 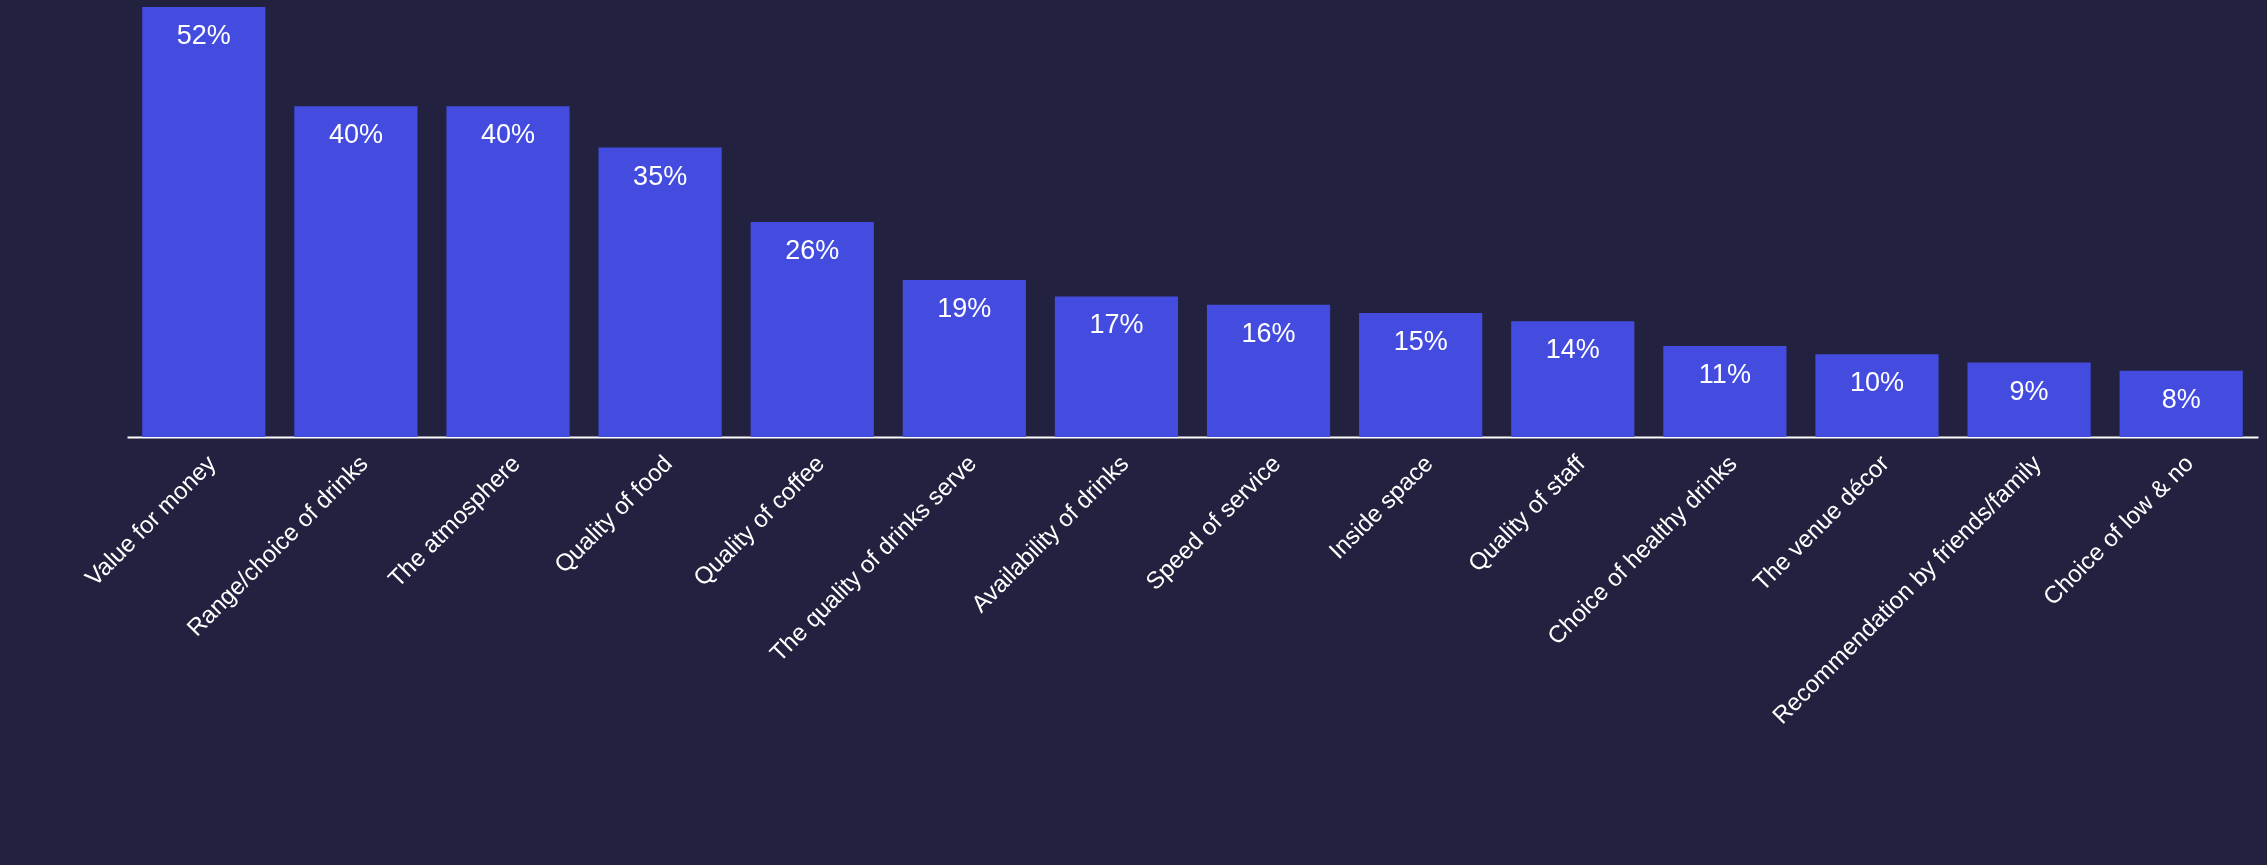 I want to click on data-label: 8%, so click(x=2181, y=398).